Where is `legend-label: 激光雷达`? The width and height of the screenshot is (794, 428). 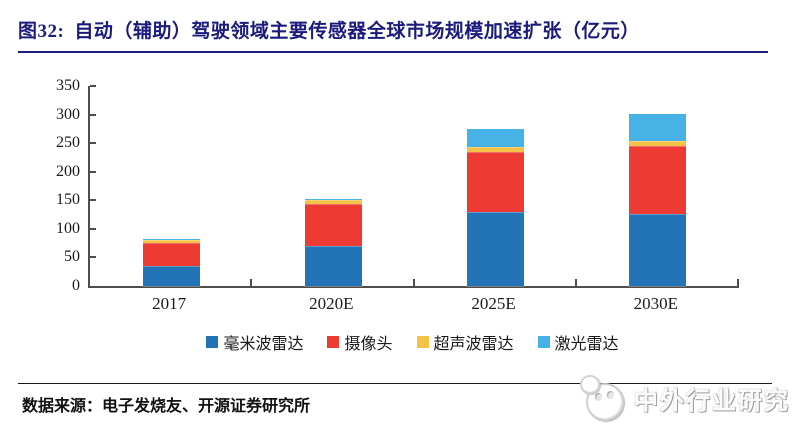 legend-label: 激光雷达 is located at coordinates (586, 344).